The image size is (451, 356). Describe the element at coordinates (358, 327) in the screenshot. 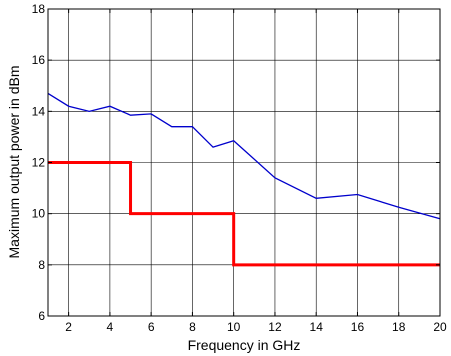

I see `x-tick-label: 16` at that location.